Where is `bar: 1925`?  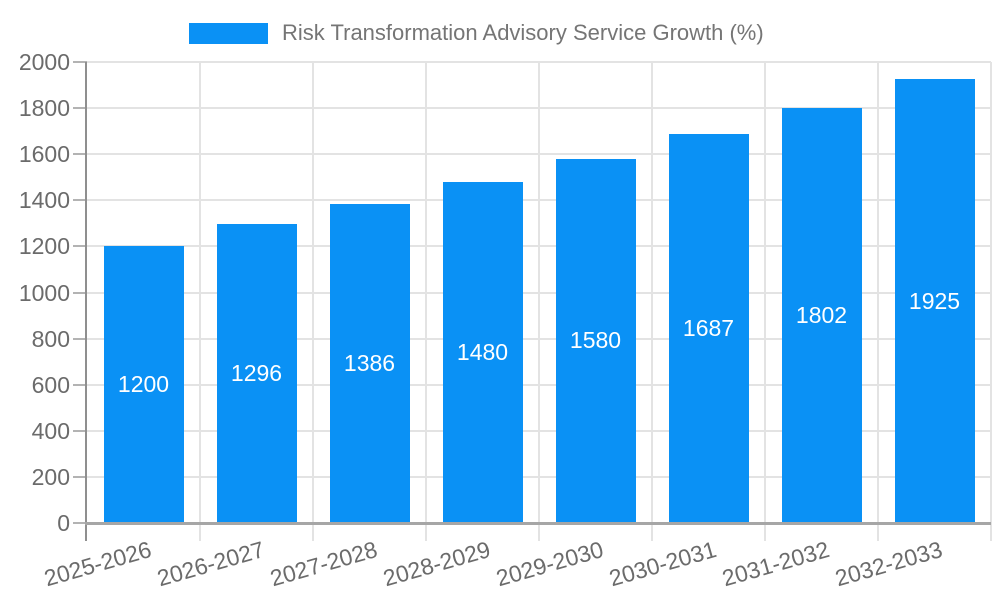
bar: 1925 is located at coordinates (934, 301).